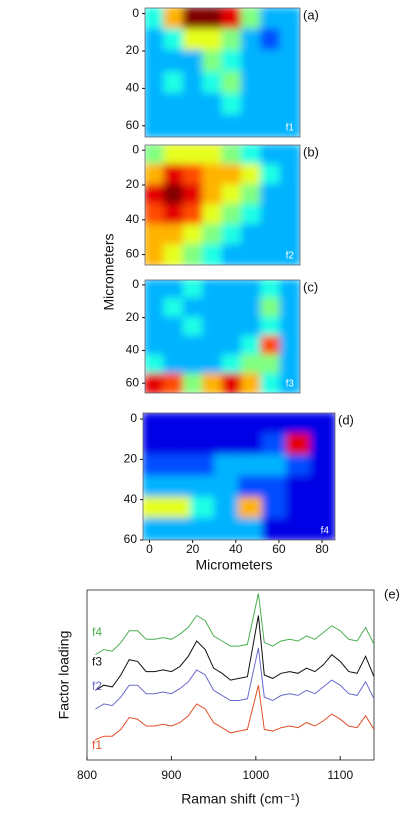 This screenshot has width=417, height=840. What do you see at coordinates (322, 549) in the screenshot?
I see `x-tick-label: 80` at bounding box center [322, 549].